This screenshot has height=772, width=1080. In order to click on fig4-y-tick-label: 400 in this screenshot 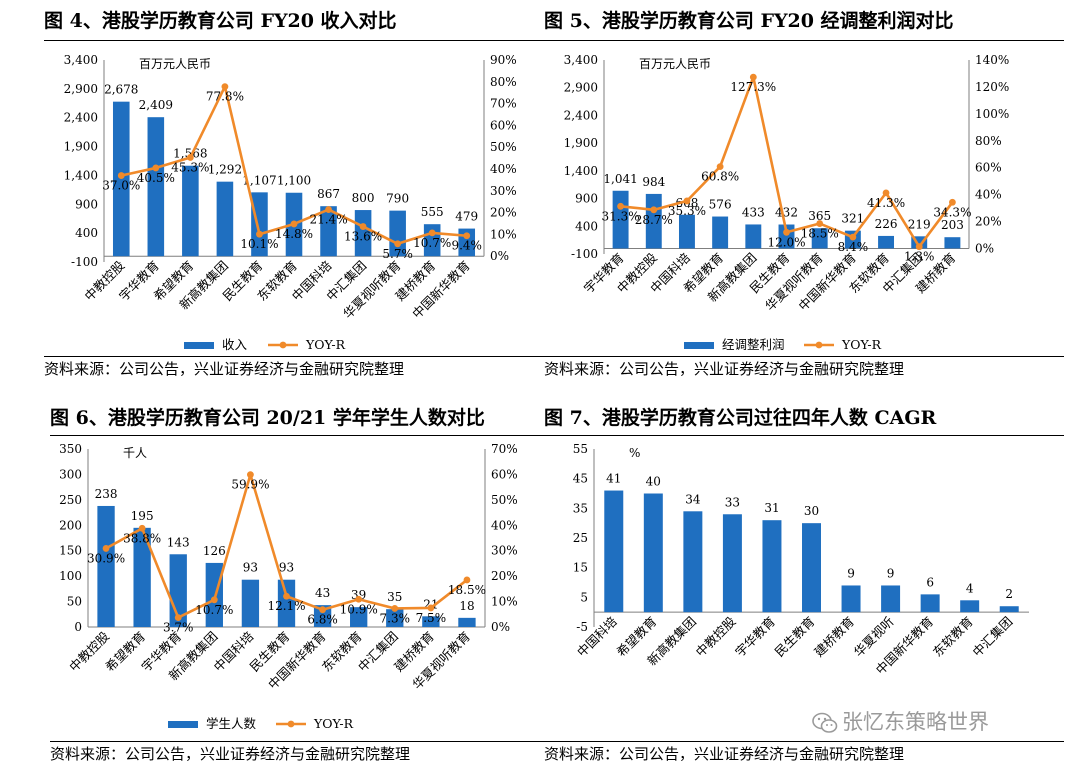, I will do `click(86, 233)`.